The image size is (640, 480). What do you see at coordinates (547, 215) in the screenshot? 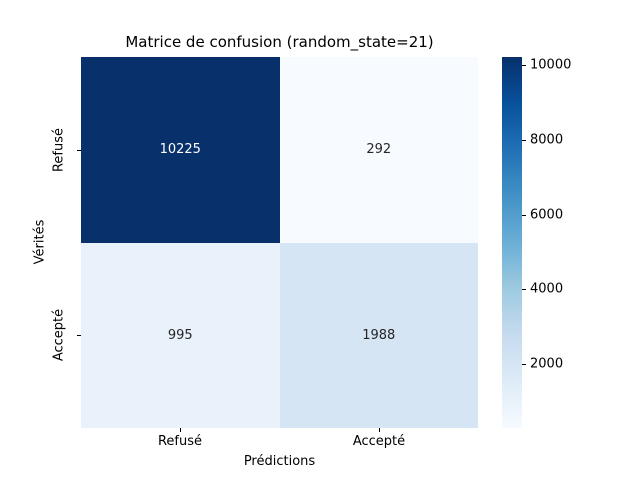
I see `colorbar-tick-label: 6000` at bounding box center [547, 215].